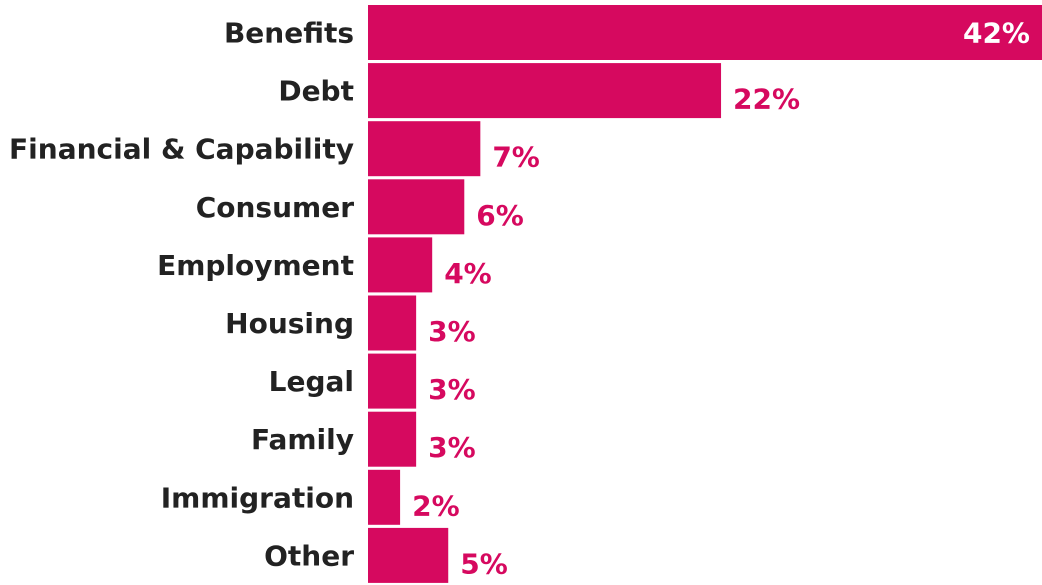 The height and width of the screenshot is (585, 1042). What do you see at coordinates (289, 323) in the screenshot?
I see `category-label: Housing` at bounding box center [289, 323].